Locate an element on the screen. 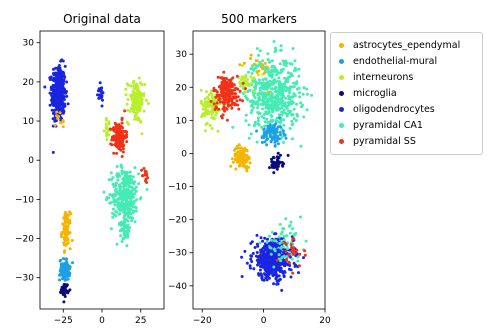 The height and width of the screenshot is (334, 487). y-tick-label: −10 is located at coordinates (24, 200).